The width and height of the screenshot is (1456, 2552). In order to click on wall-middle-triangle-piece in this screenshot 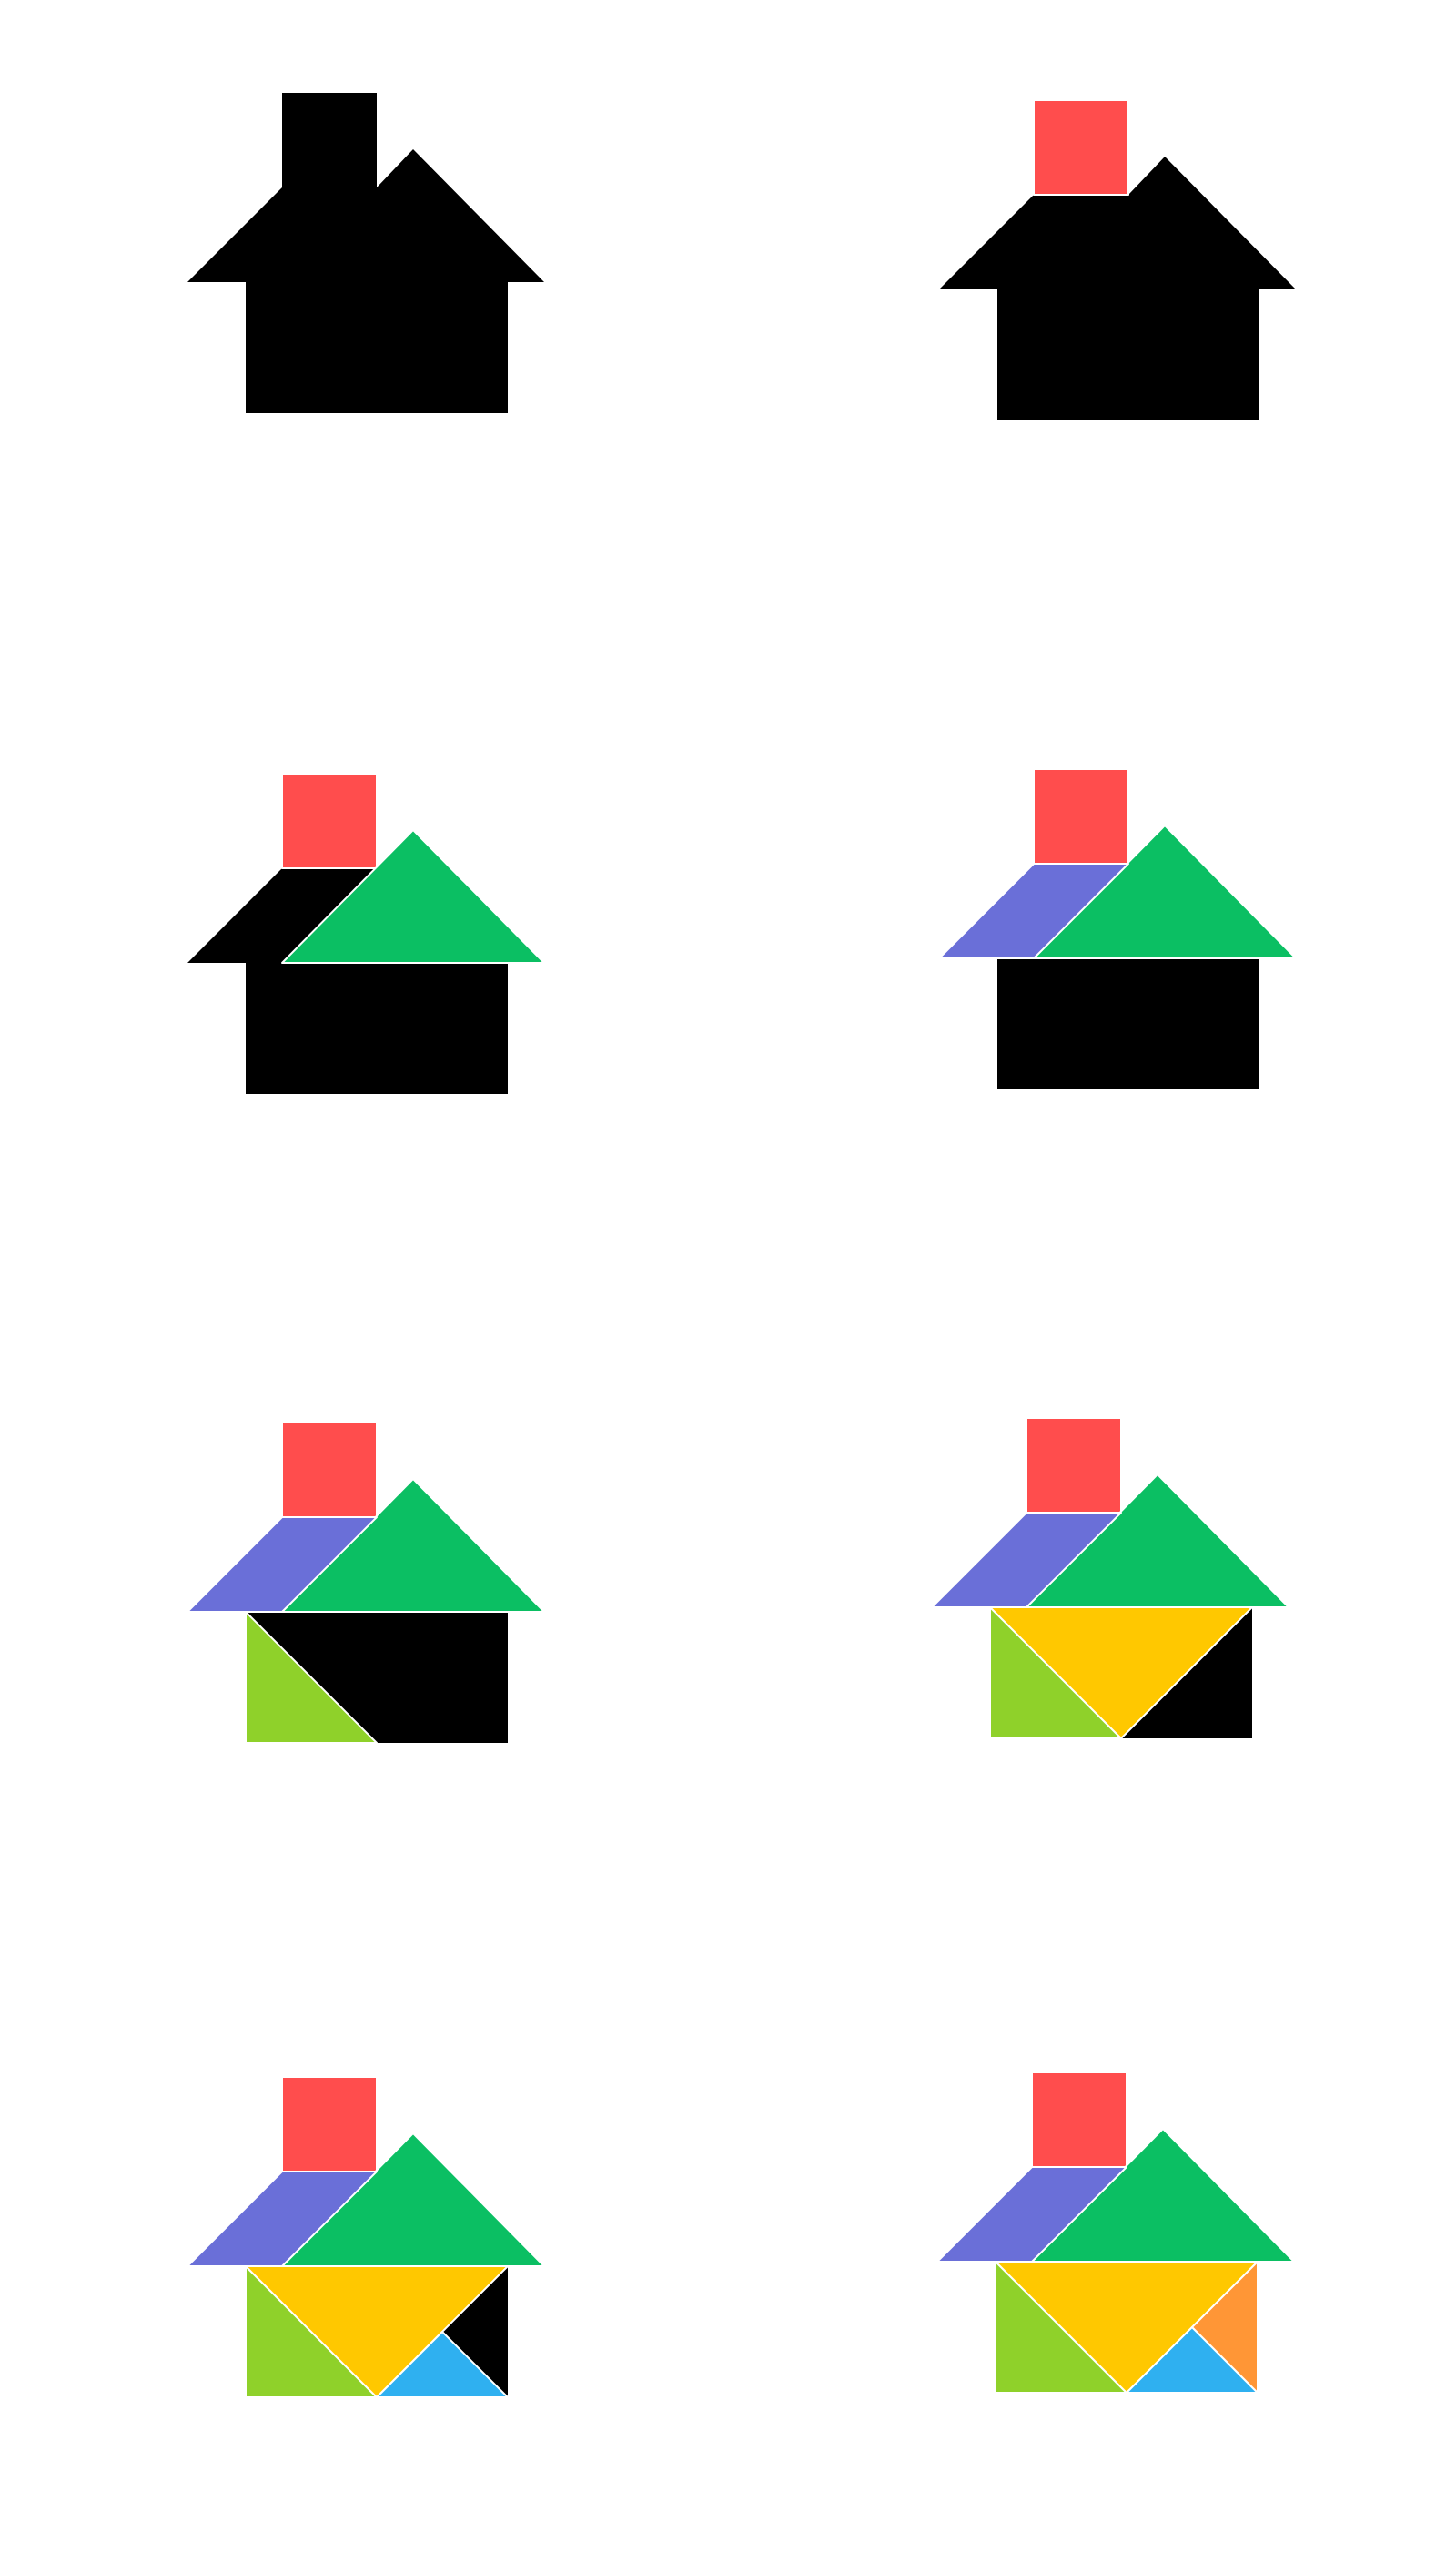, I will do `click(1121, 1672)`.